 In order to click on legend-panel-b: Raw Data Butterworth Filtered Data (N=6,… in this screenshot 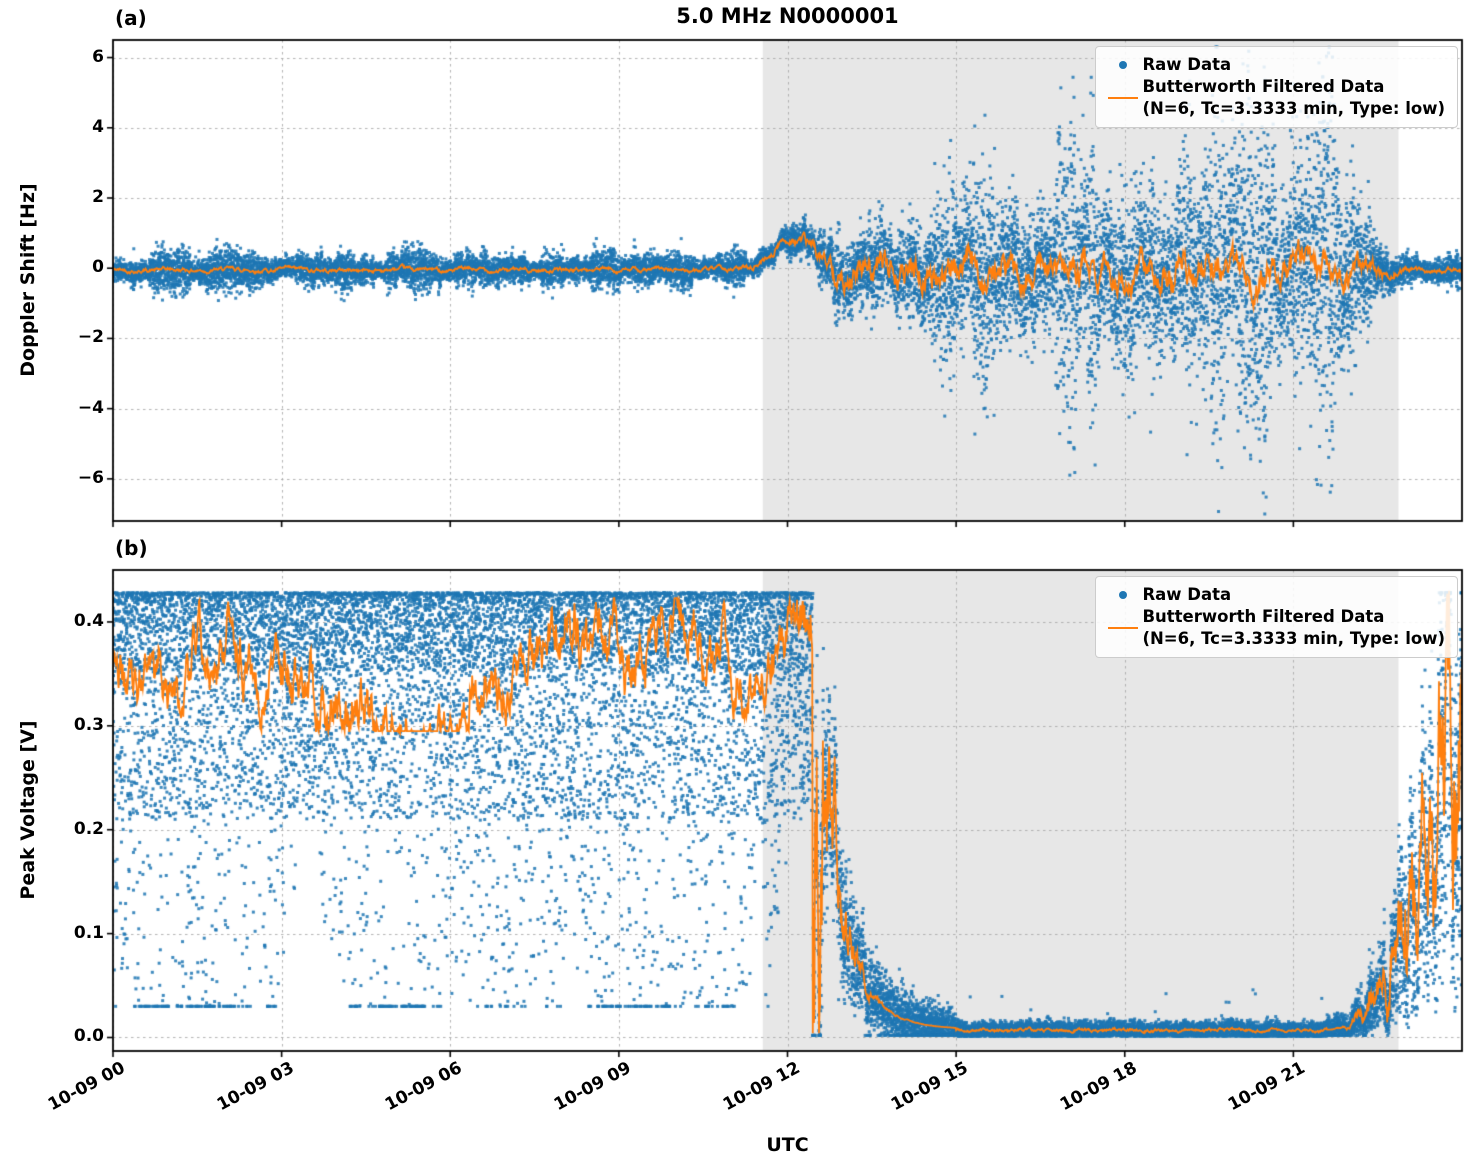, I will do `click(1276, 617)`.